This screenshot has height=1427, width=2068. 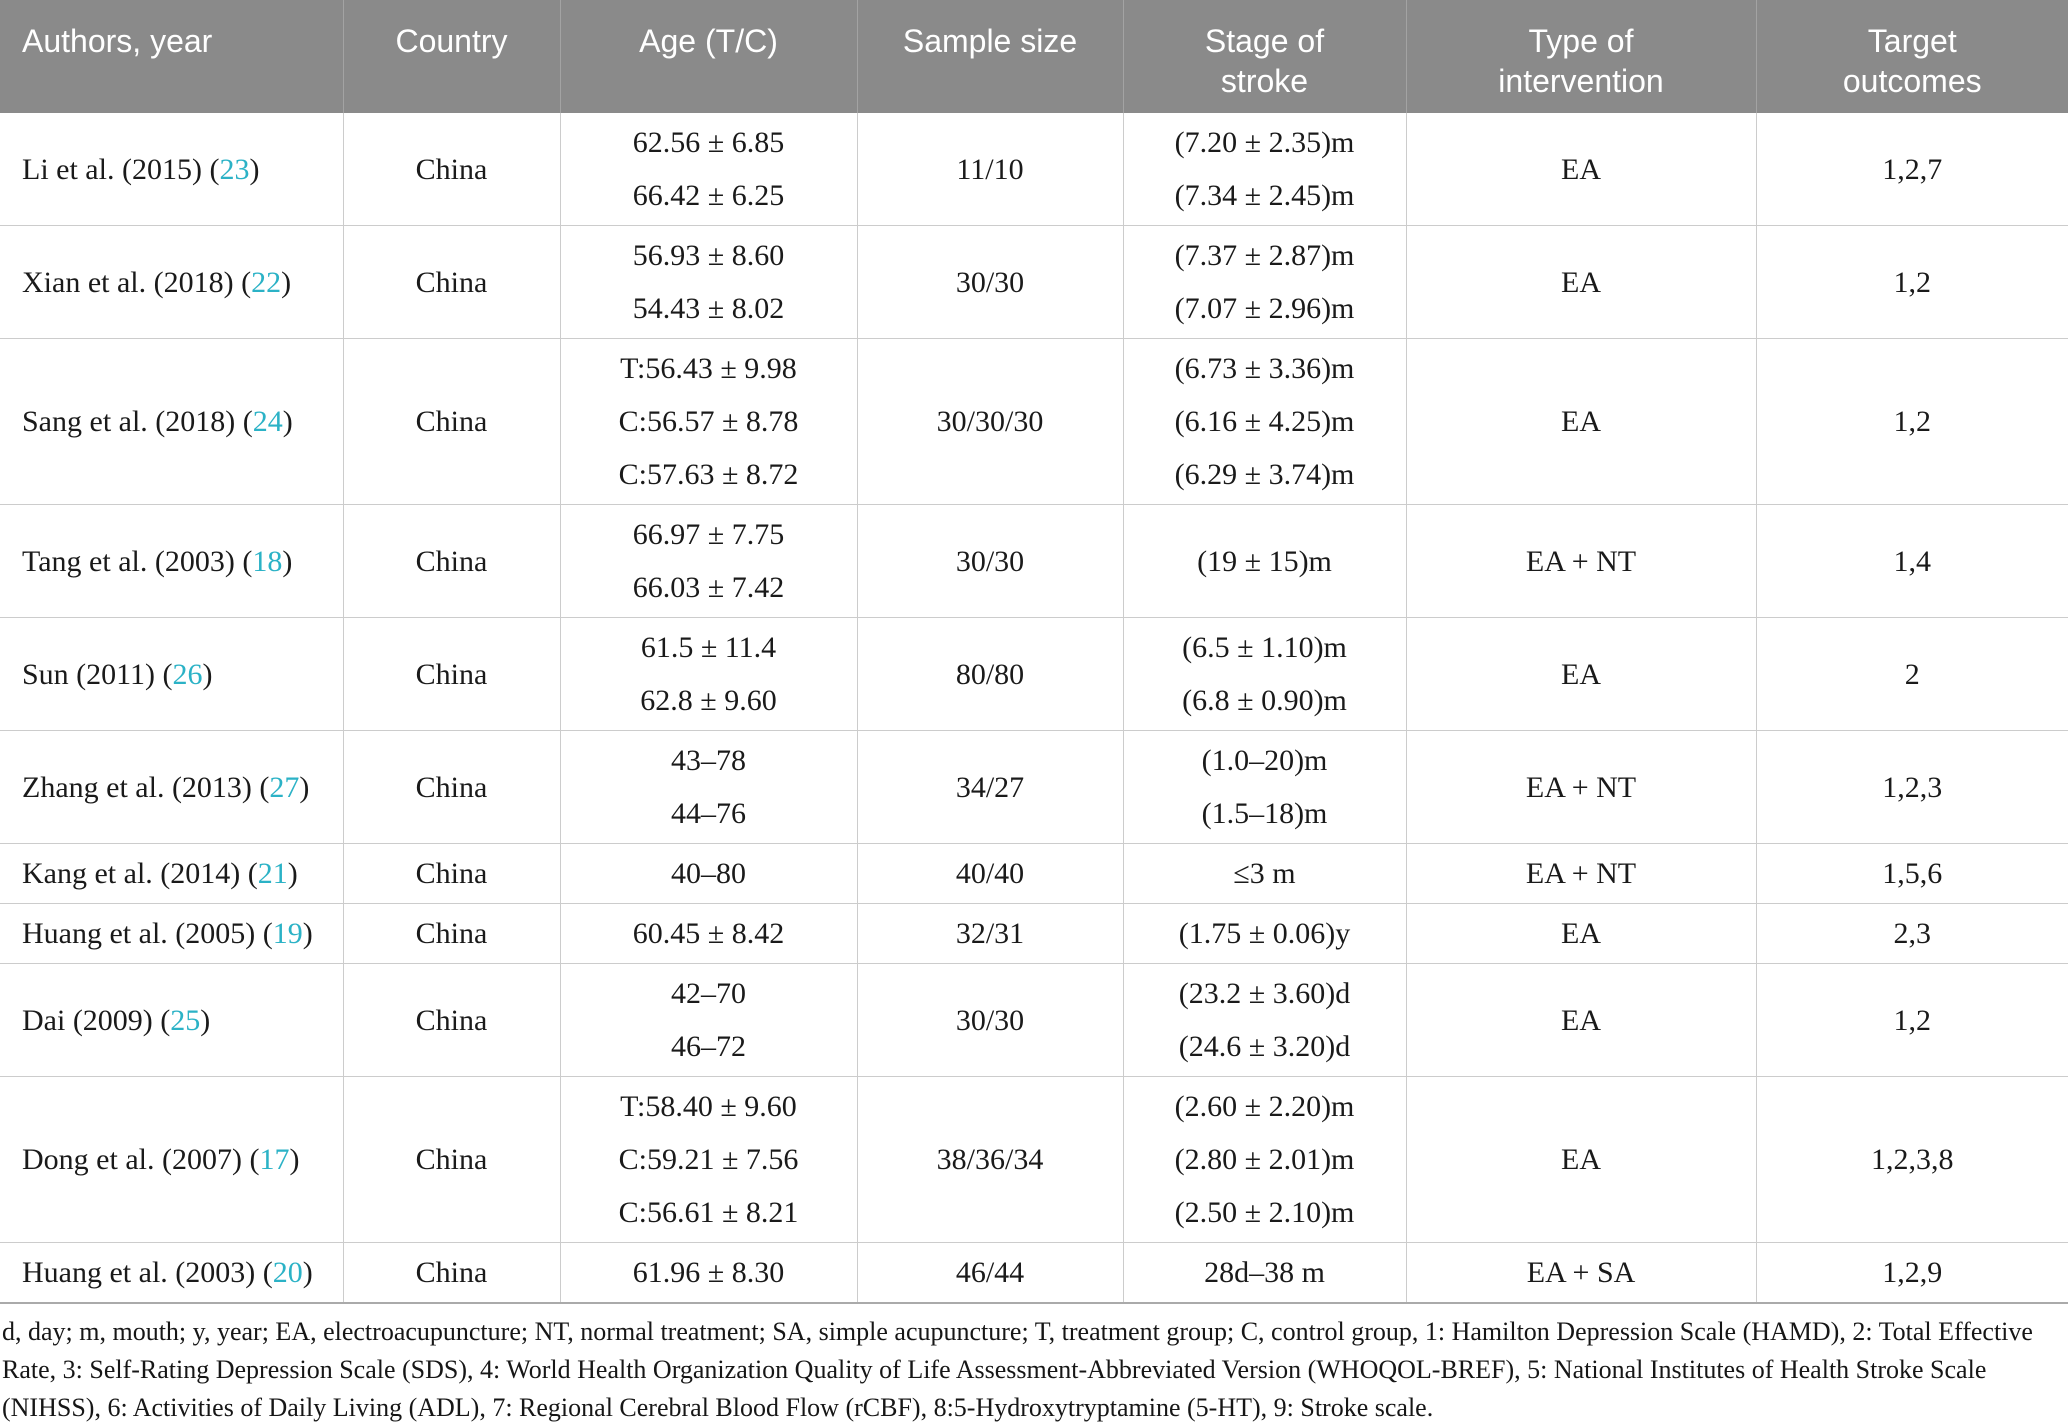 What do you see at coordinates (267, 561) in the screenshot?
I see `citation-ref: 18` at bounding box center [267, 561].